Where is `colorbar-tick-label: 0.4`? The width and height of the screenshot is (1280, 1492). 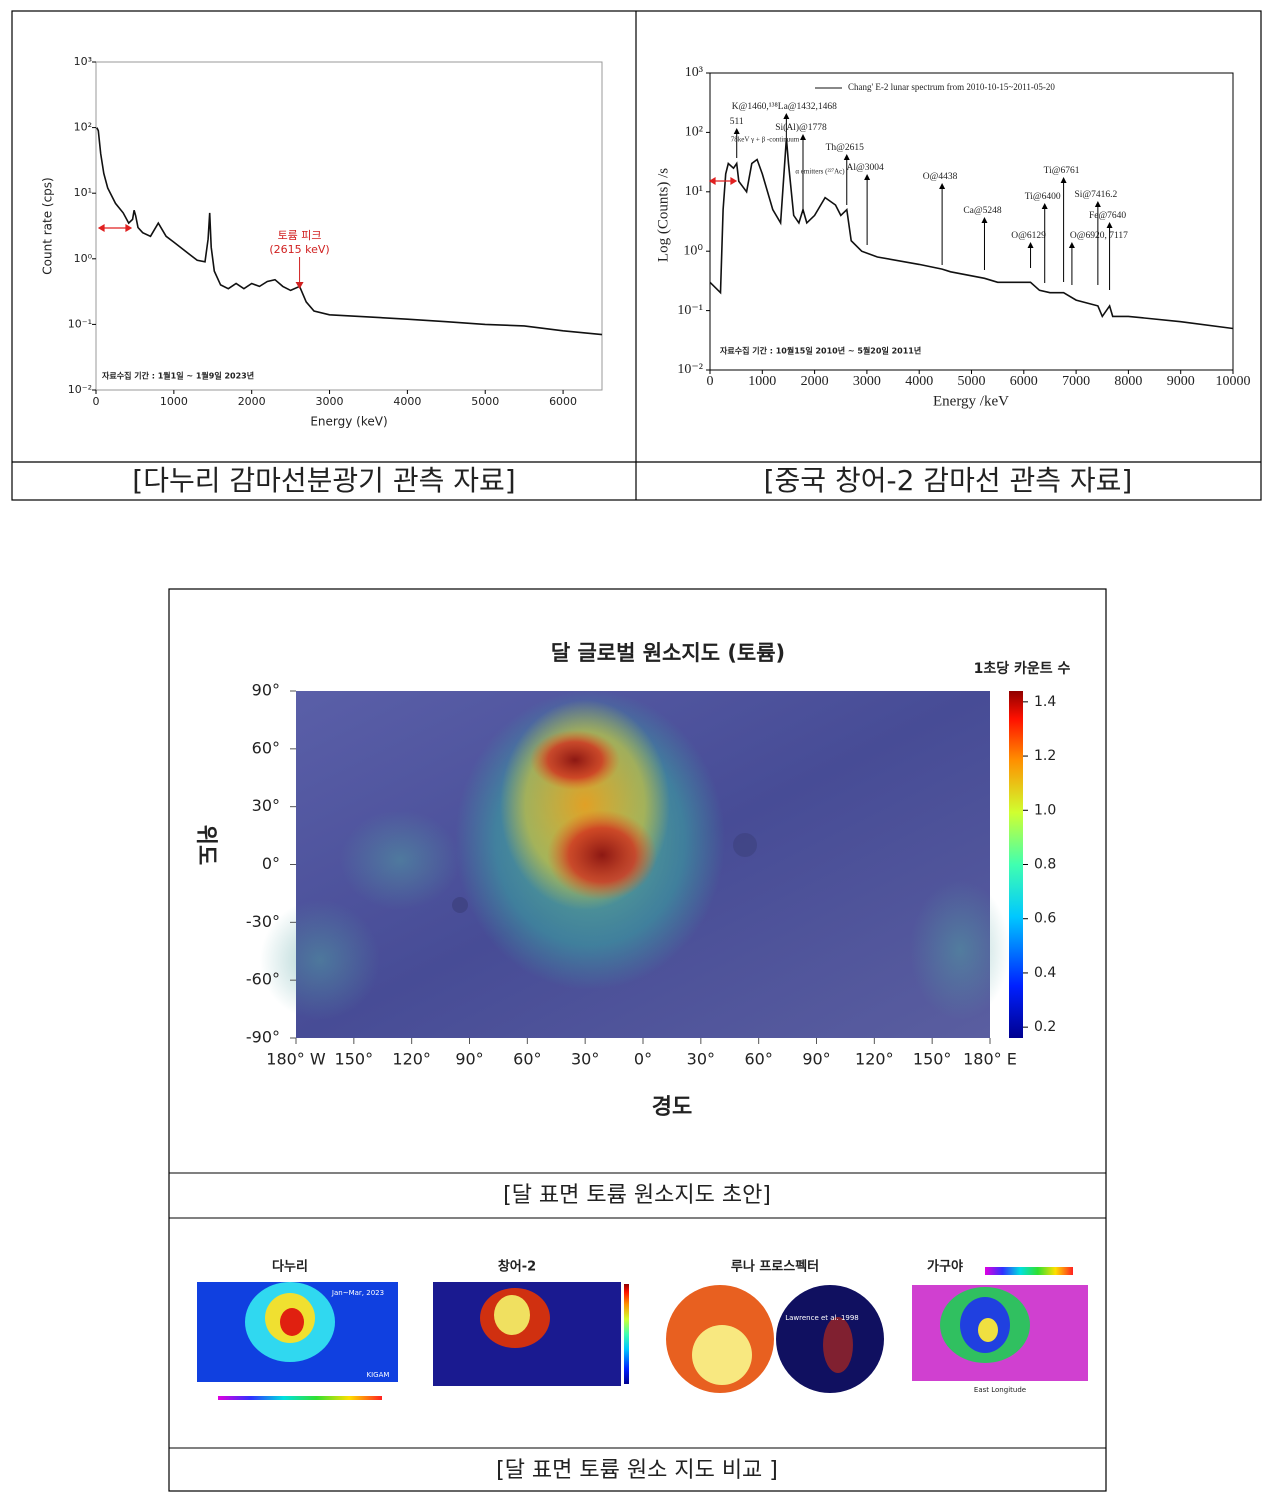 colorbar-tick-label: 0.4 is located at coordinates (1045, 973).